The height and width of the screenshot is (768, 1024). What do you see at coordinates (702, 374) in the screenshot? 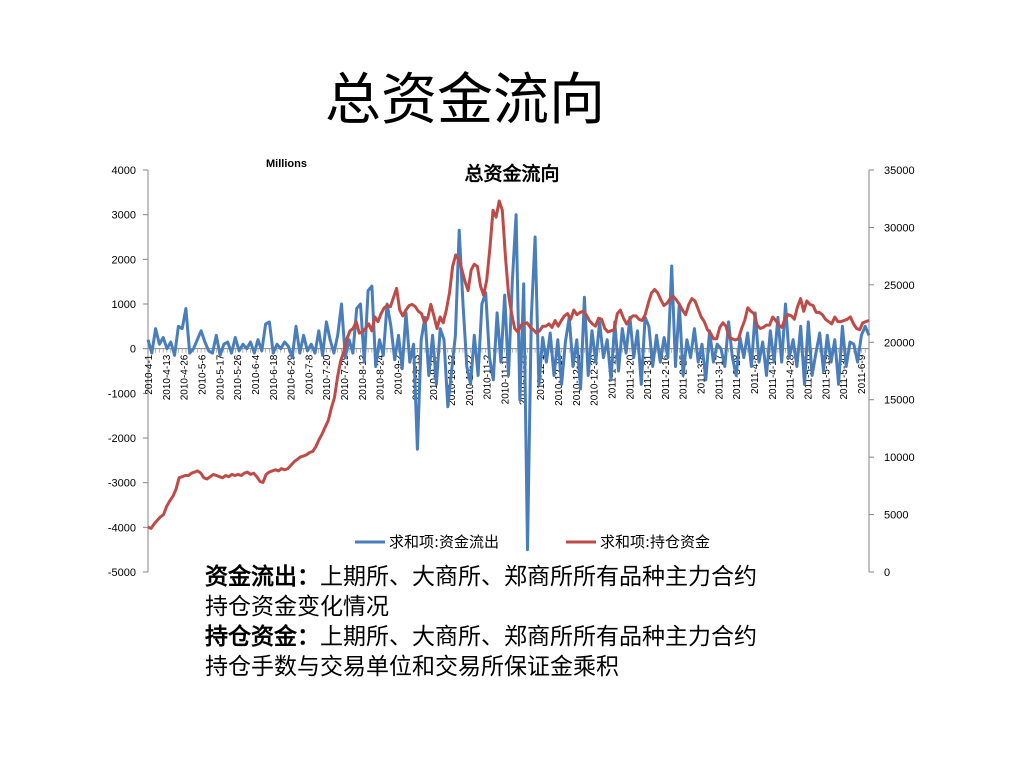
I see `x-axis-tick-label: 2011-3-8` at bounding box center [702, 374].